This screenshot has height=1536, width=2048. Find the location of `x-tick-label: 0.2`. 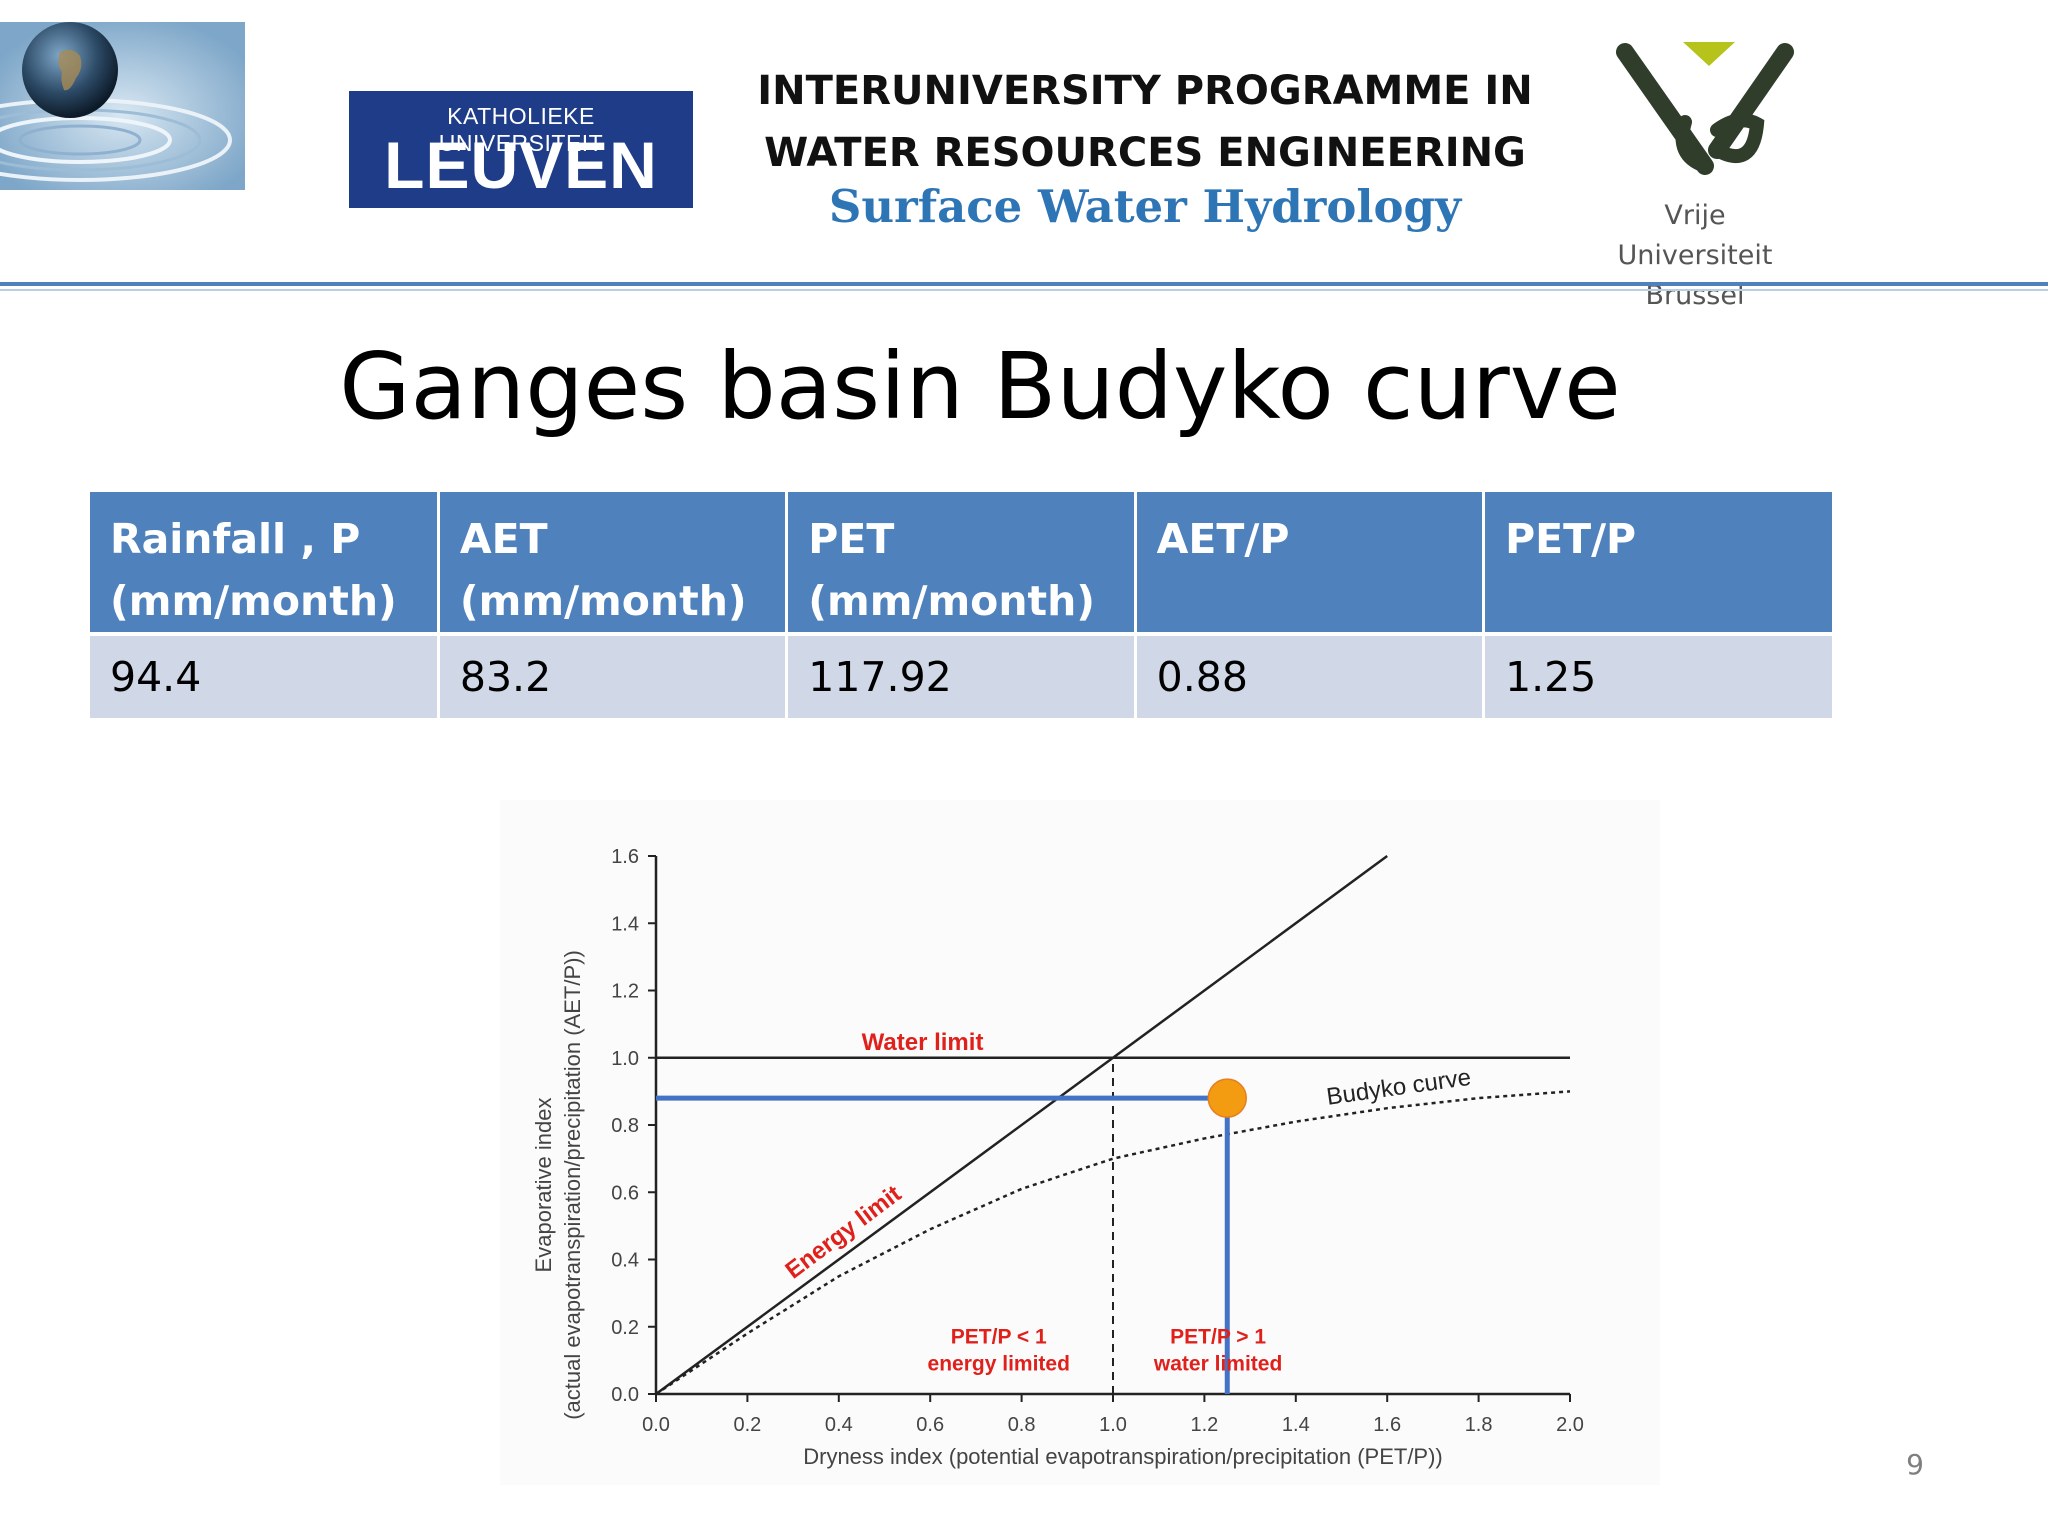

x-tick-label: 0.2 is located at coordinates (747, 1425).